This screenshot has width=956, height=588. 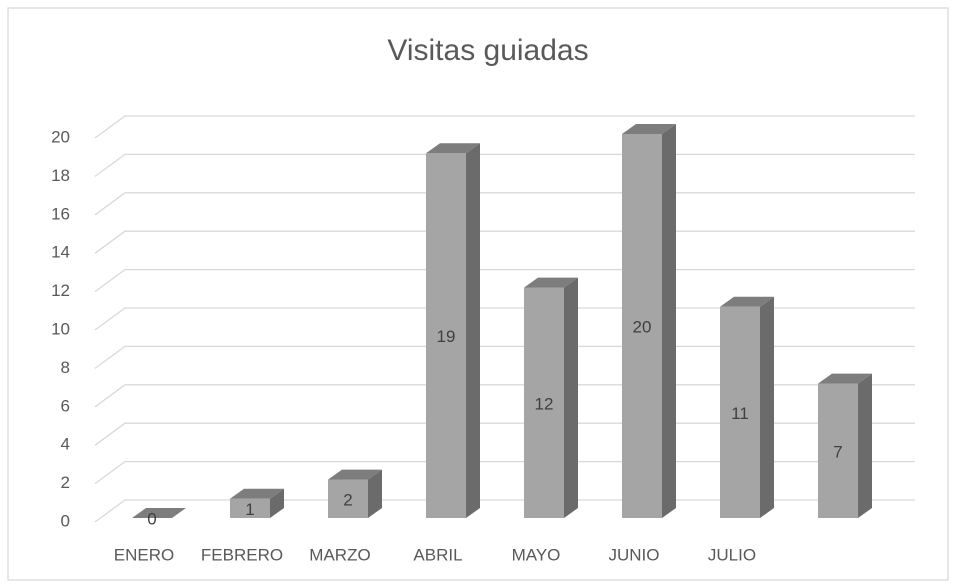 I want to click on value-label: 19, so click(x=446, y=336).